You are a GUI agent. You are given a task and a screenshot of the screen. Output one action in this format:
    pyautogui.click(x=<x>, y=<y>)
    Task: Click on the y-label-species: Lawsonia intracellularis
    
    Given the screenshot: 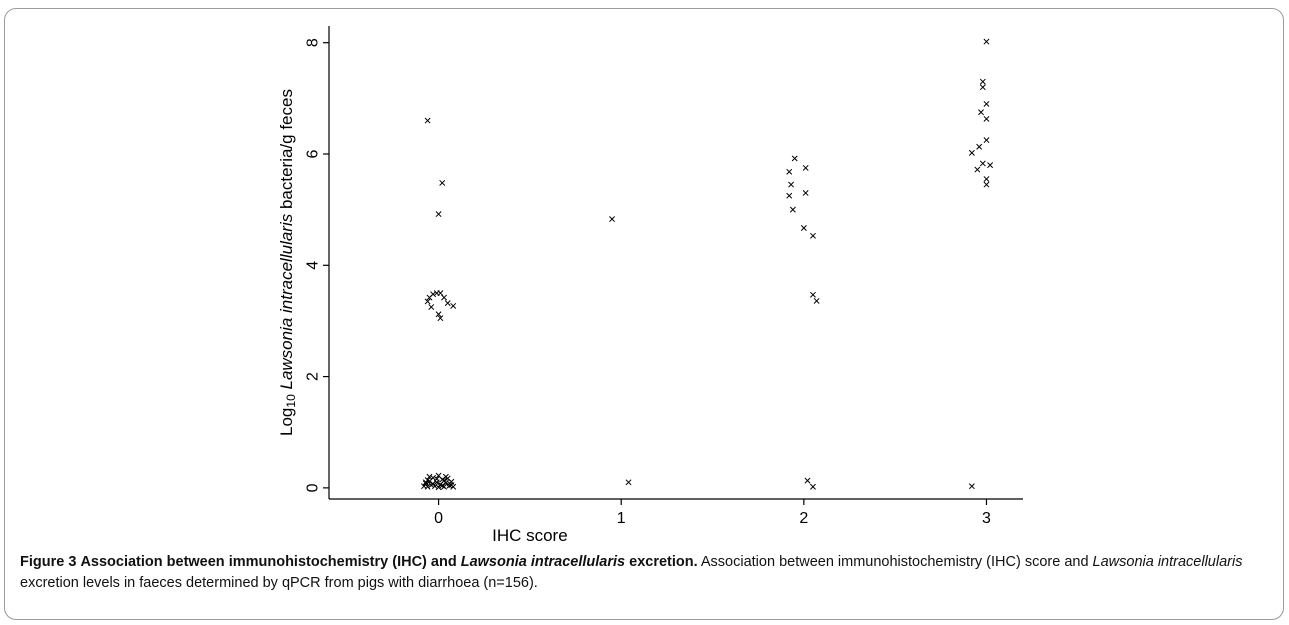 What is the action you would take?
    pyautogui.click(x=286, y=301)
    